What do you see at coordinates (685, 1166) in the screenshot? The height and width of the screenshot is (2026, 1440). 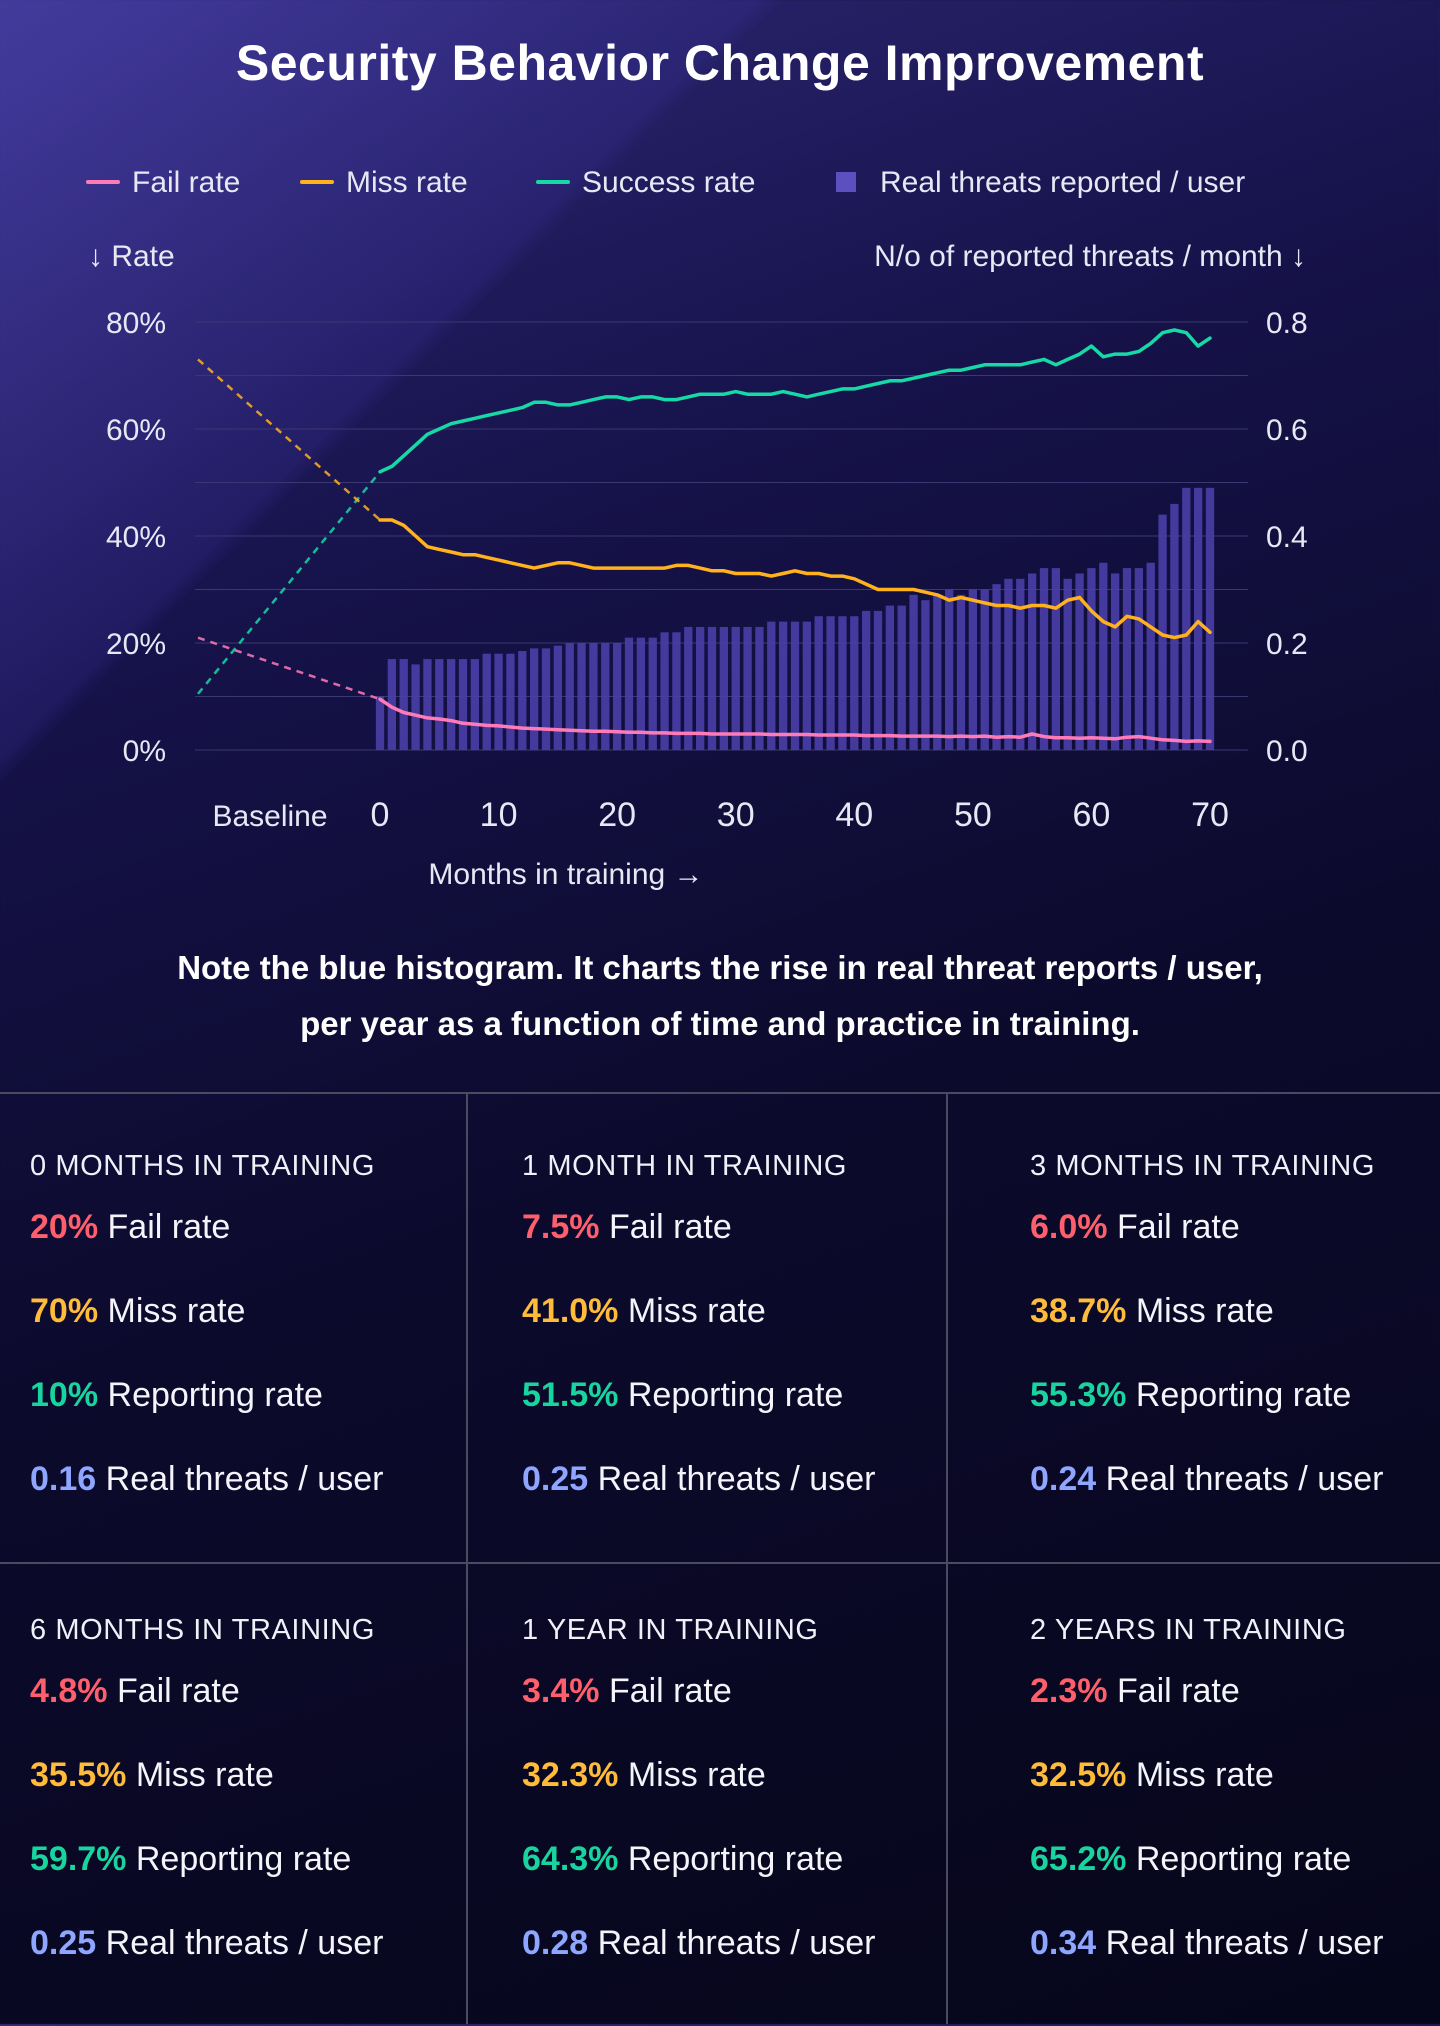 I see `stat-card-title: 1 MONTH IN TRAINING` at bounding box center [685, 1166].